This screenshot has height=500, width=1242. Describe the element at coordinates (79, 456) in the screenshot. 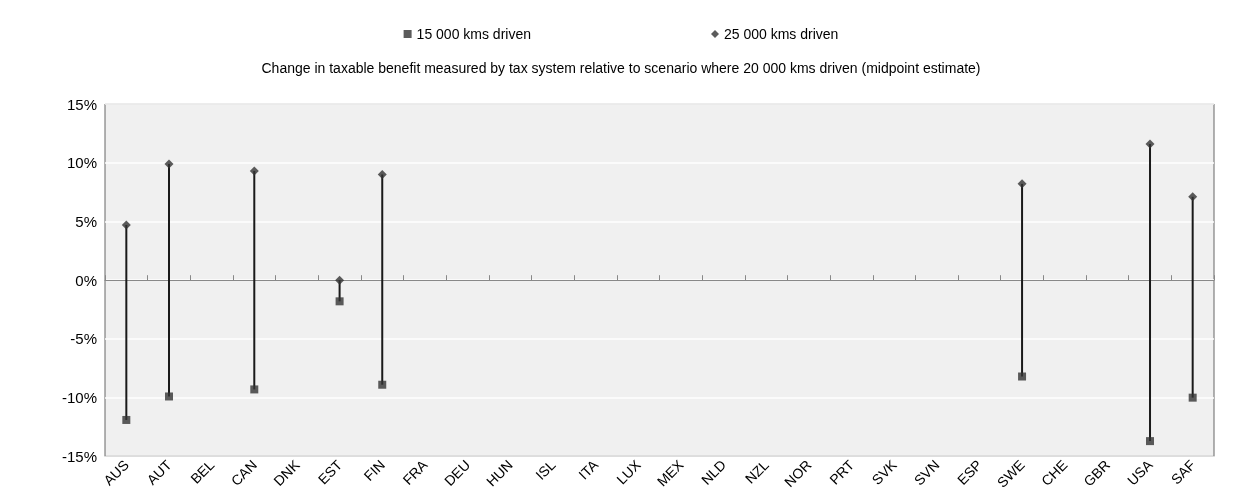

I see `y-tick-label: -15%` at that location.